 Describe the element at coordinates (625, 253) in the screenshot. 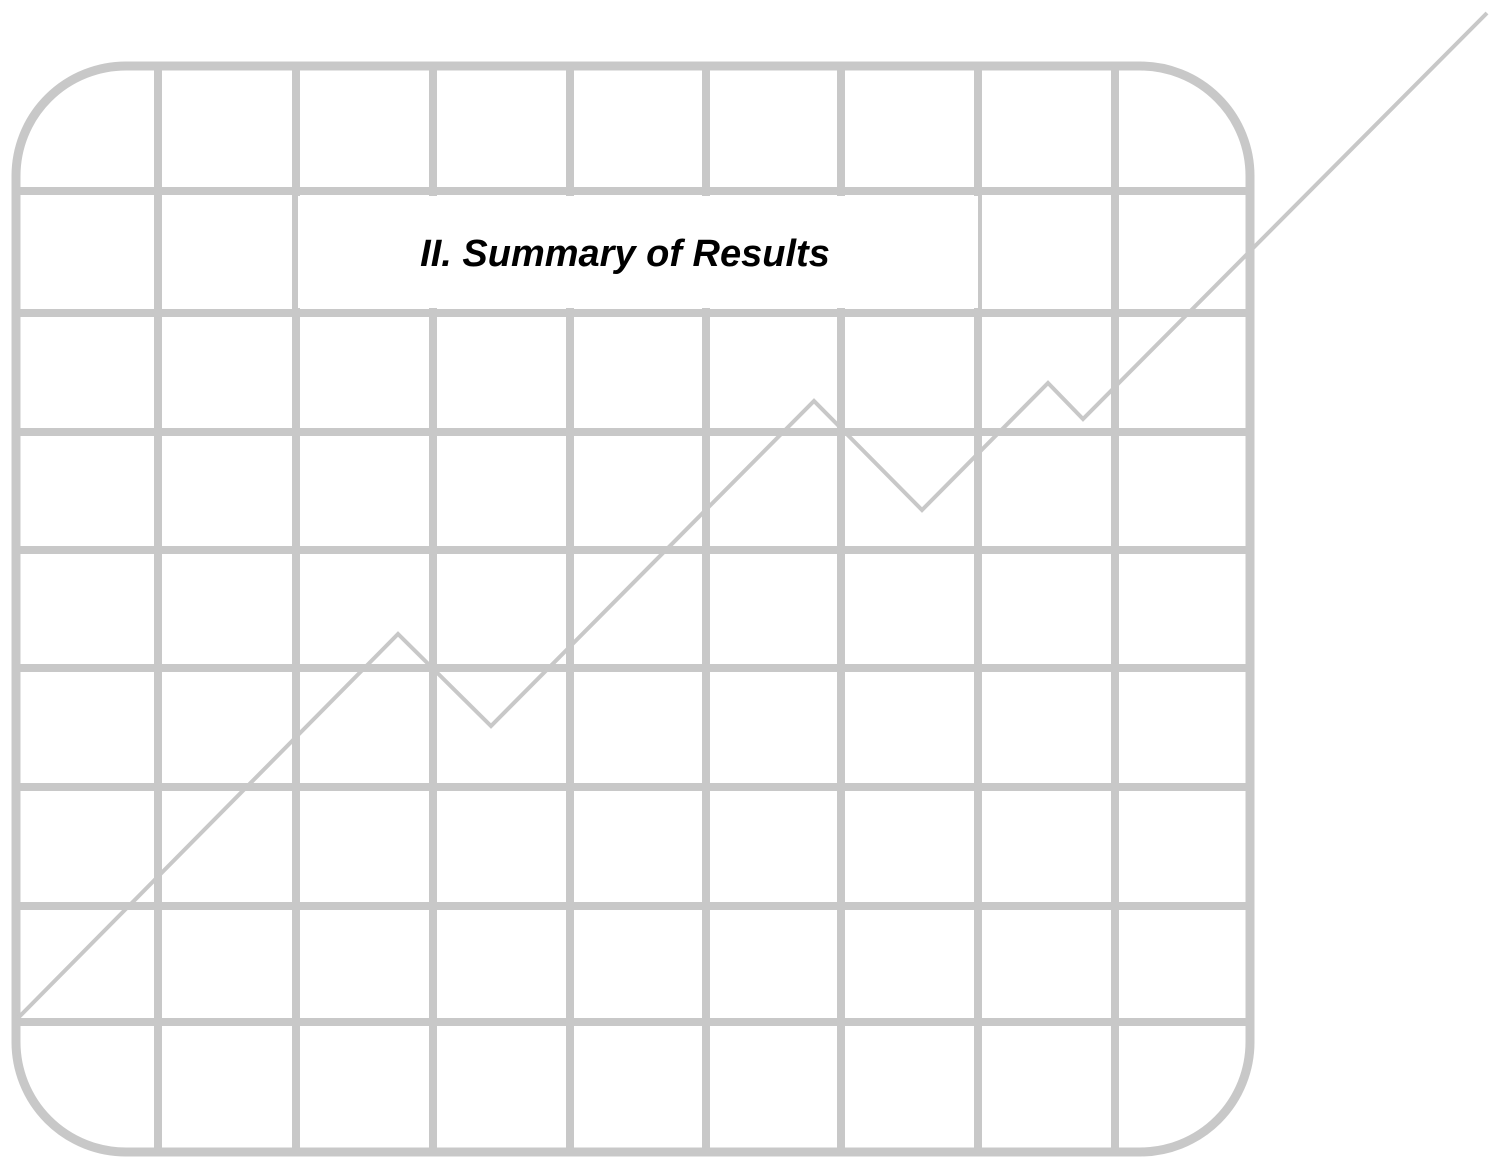

I see `section-title: II. Summary of Results` at that location.